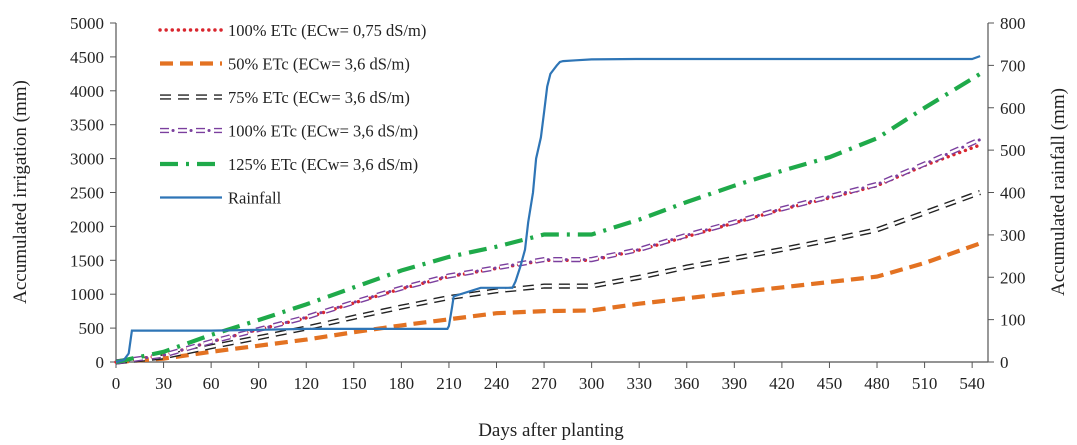 Image resolution: width=1077 pixels, height=445 pixels. Describe the element at coordinates (639, 383) in the screenshot. I see `x-tick-label: 330` at that location.